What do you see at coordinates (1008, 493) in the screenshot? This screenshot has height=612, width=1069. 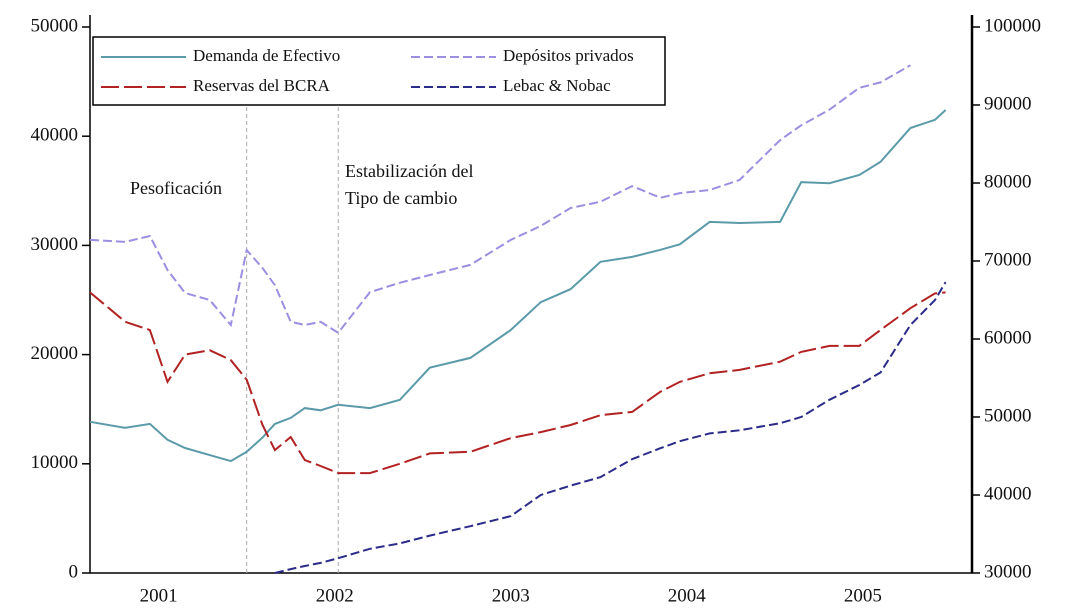 I see `y2-tick-label: 40000` at bounding box center [1008, 493].